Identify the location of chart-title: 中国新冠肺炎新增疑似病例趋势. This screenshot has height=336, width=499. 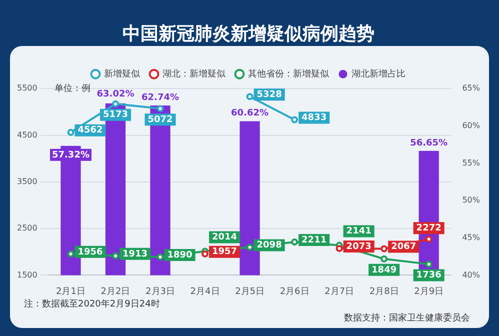
(248, 33).